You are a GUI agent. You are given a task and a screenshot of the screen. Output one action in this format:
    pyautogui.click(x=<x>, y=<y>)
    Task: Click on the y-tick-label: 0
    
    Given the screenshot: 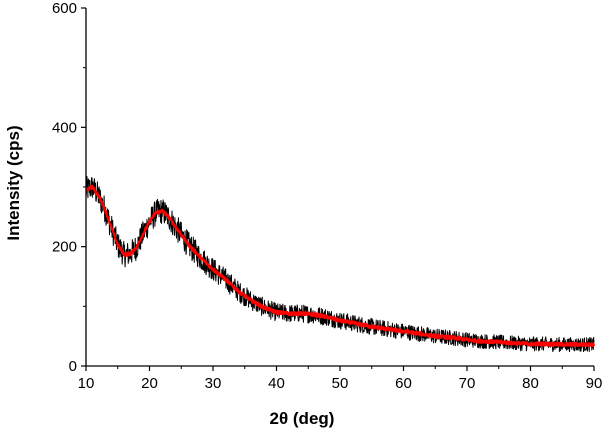 What is the action you would take?
    pyautogui.click(x=73, y=366)
    